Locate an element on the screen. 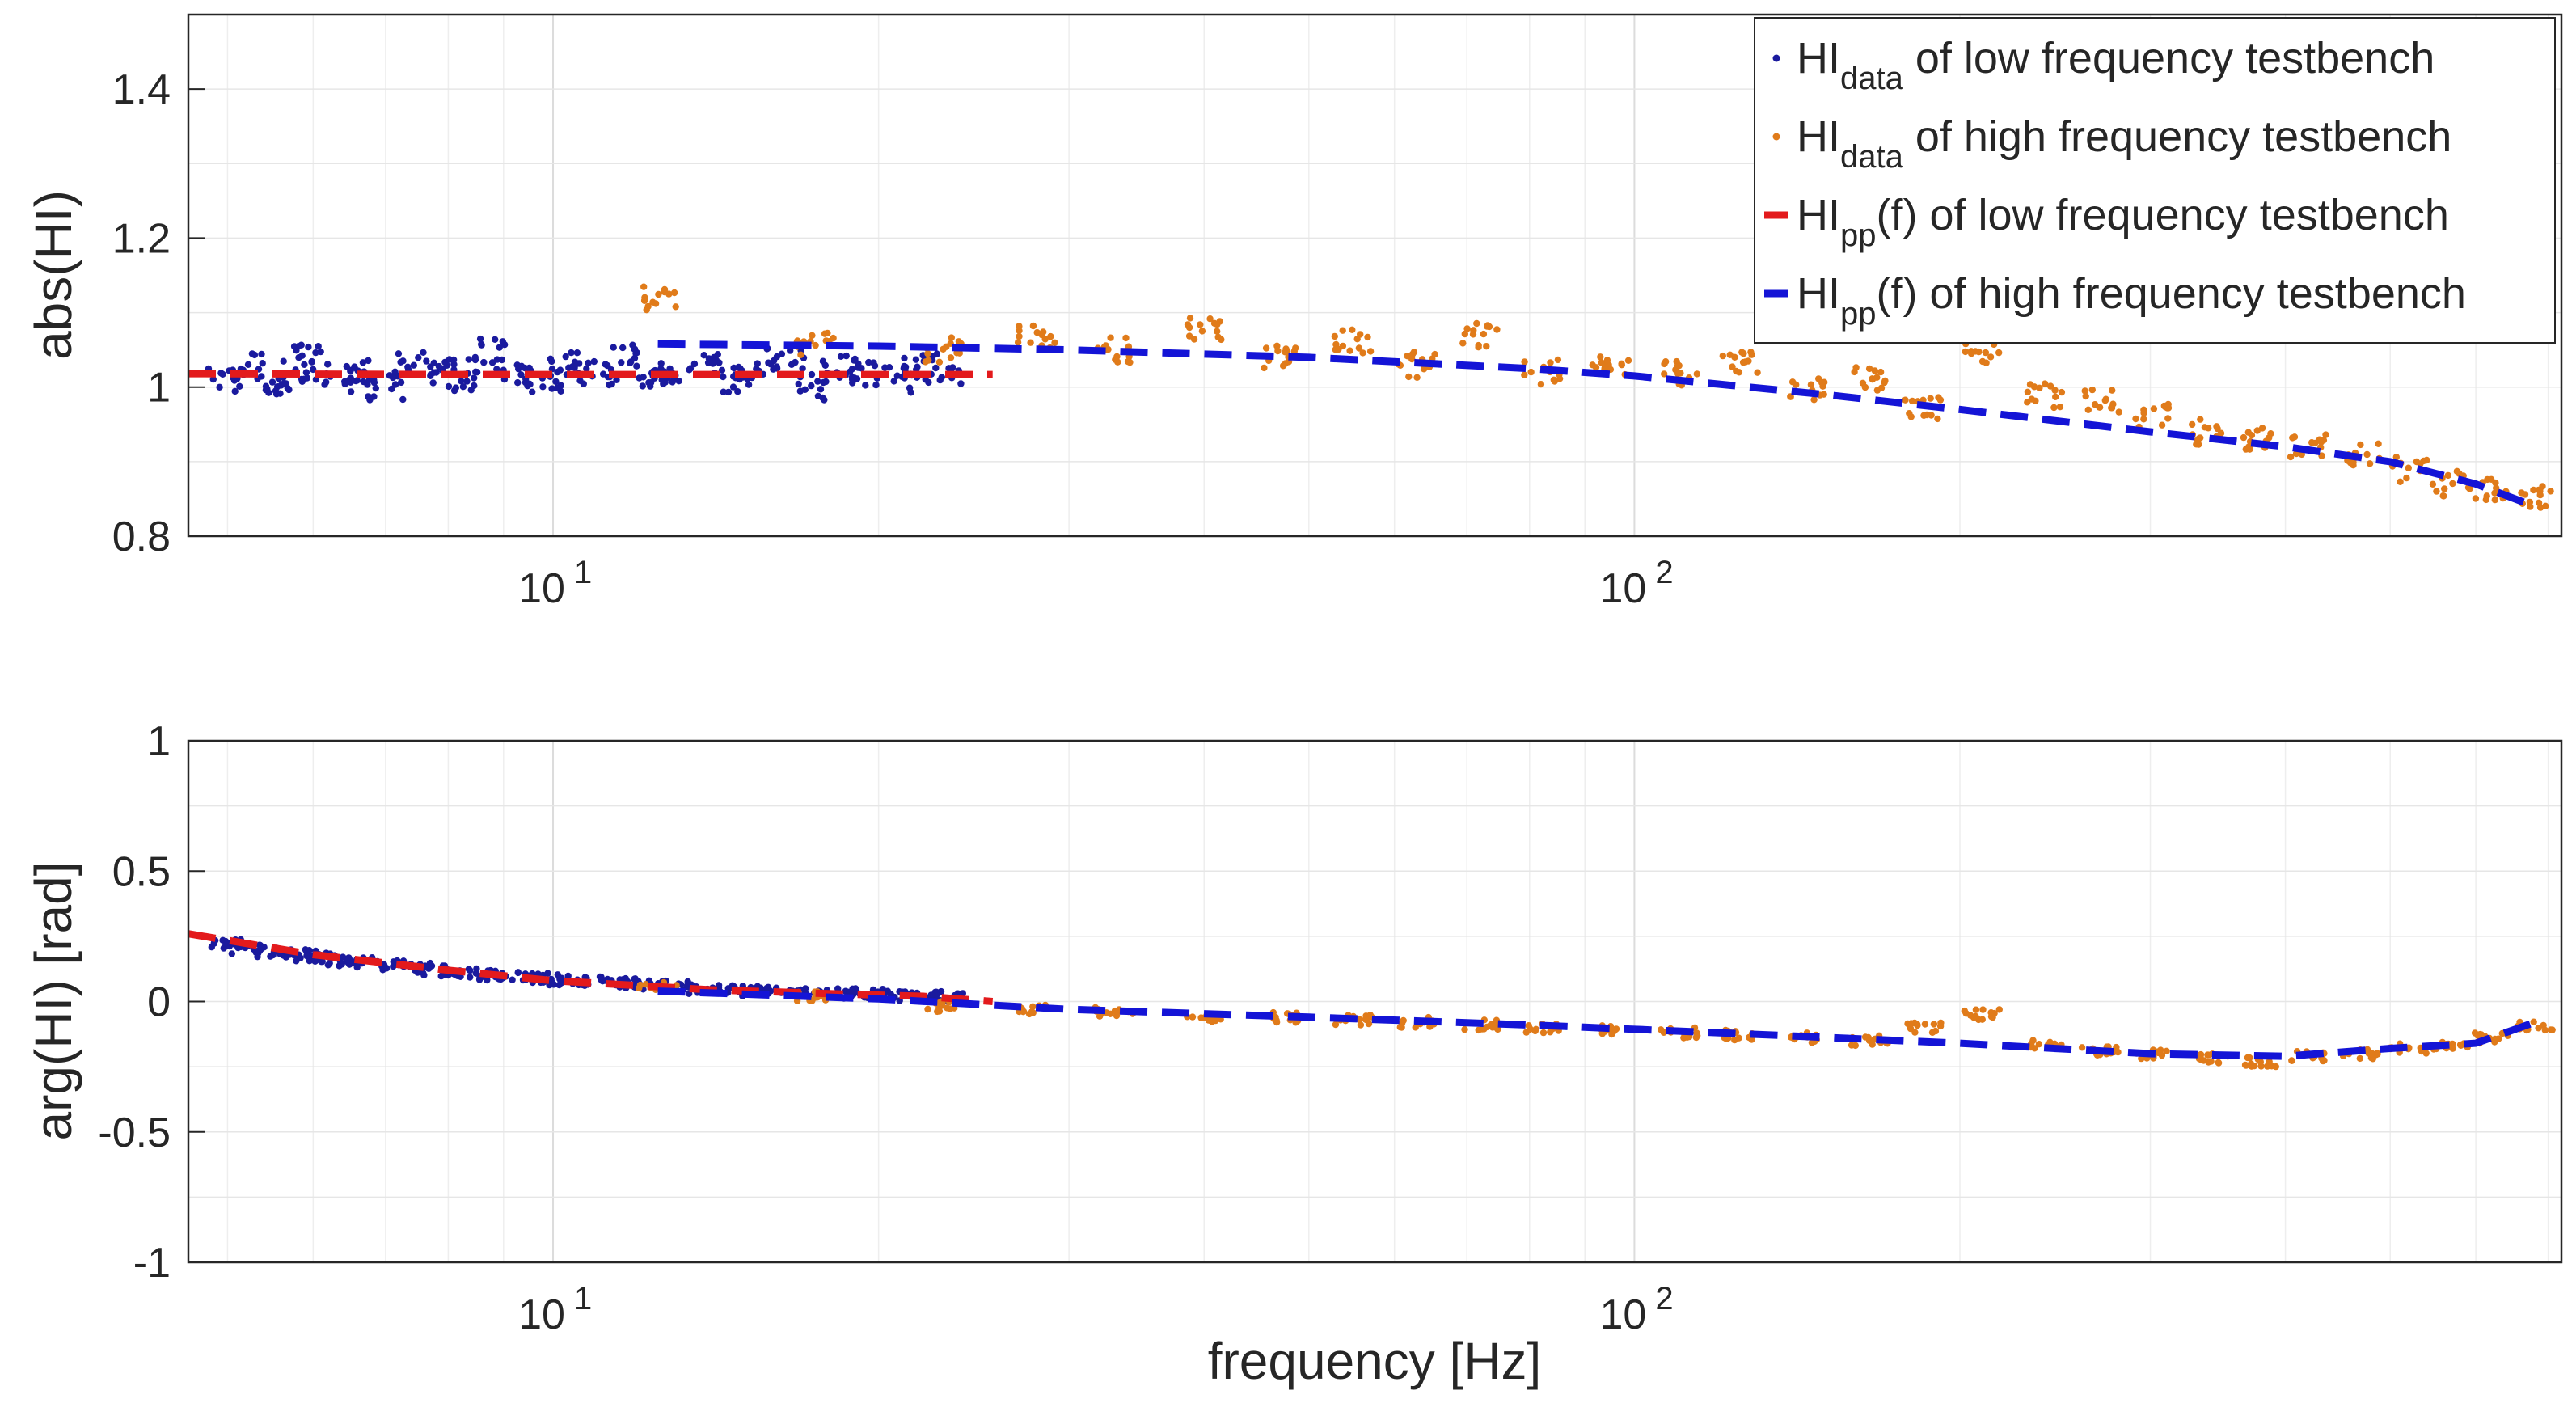 The height and width of the screenshot is (1403, 2576). legend-marker is located at coordinates (1776, 137).